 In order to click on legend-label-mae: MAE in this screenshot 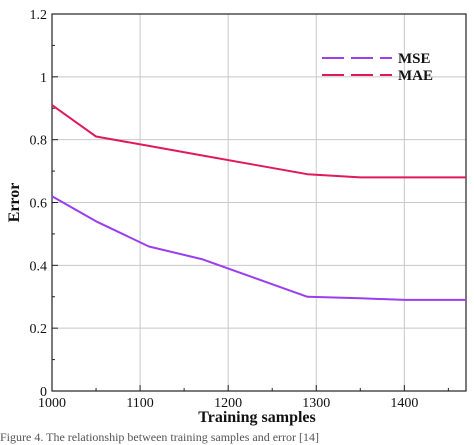, I will do `click(415, 76)`.